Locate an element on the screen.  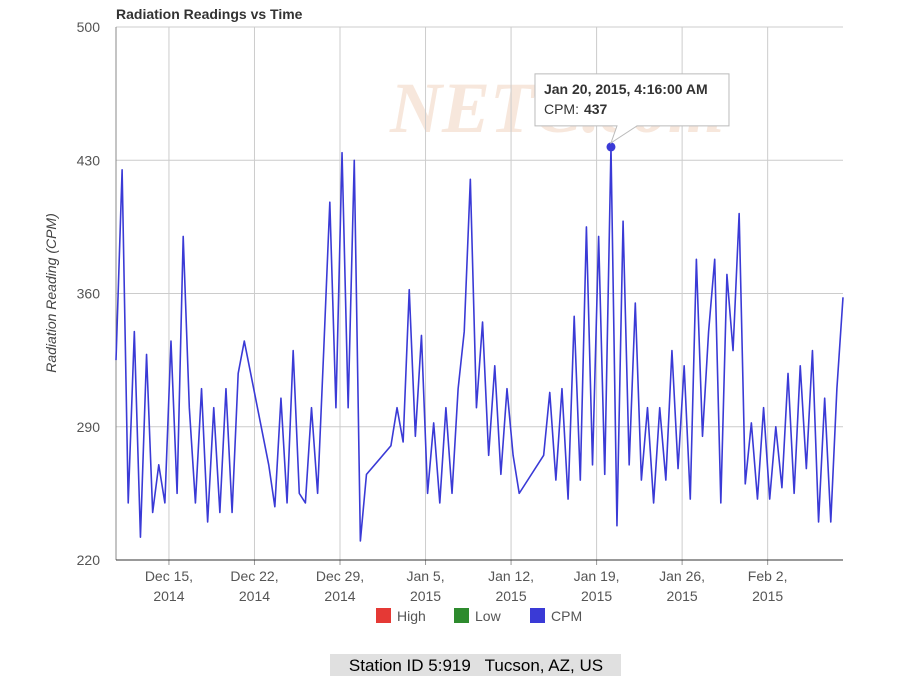
chart-title: Radiation Readings vs Time is located at coordinates (209, 14).